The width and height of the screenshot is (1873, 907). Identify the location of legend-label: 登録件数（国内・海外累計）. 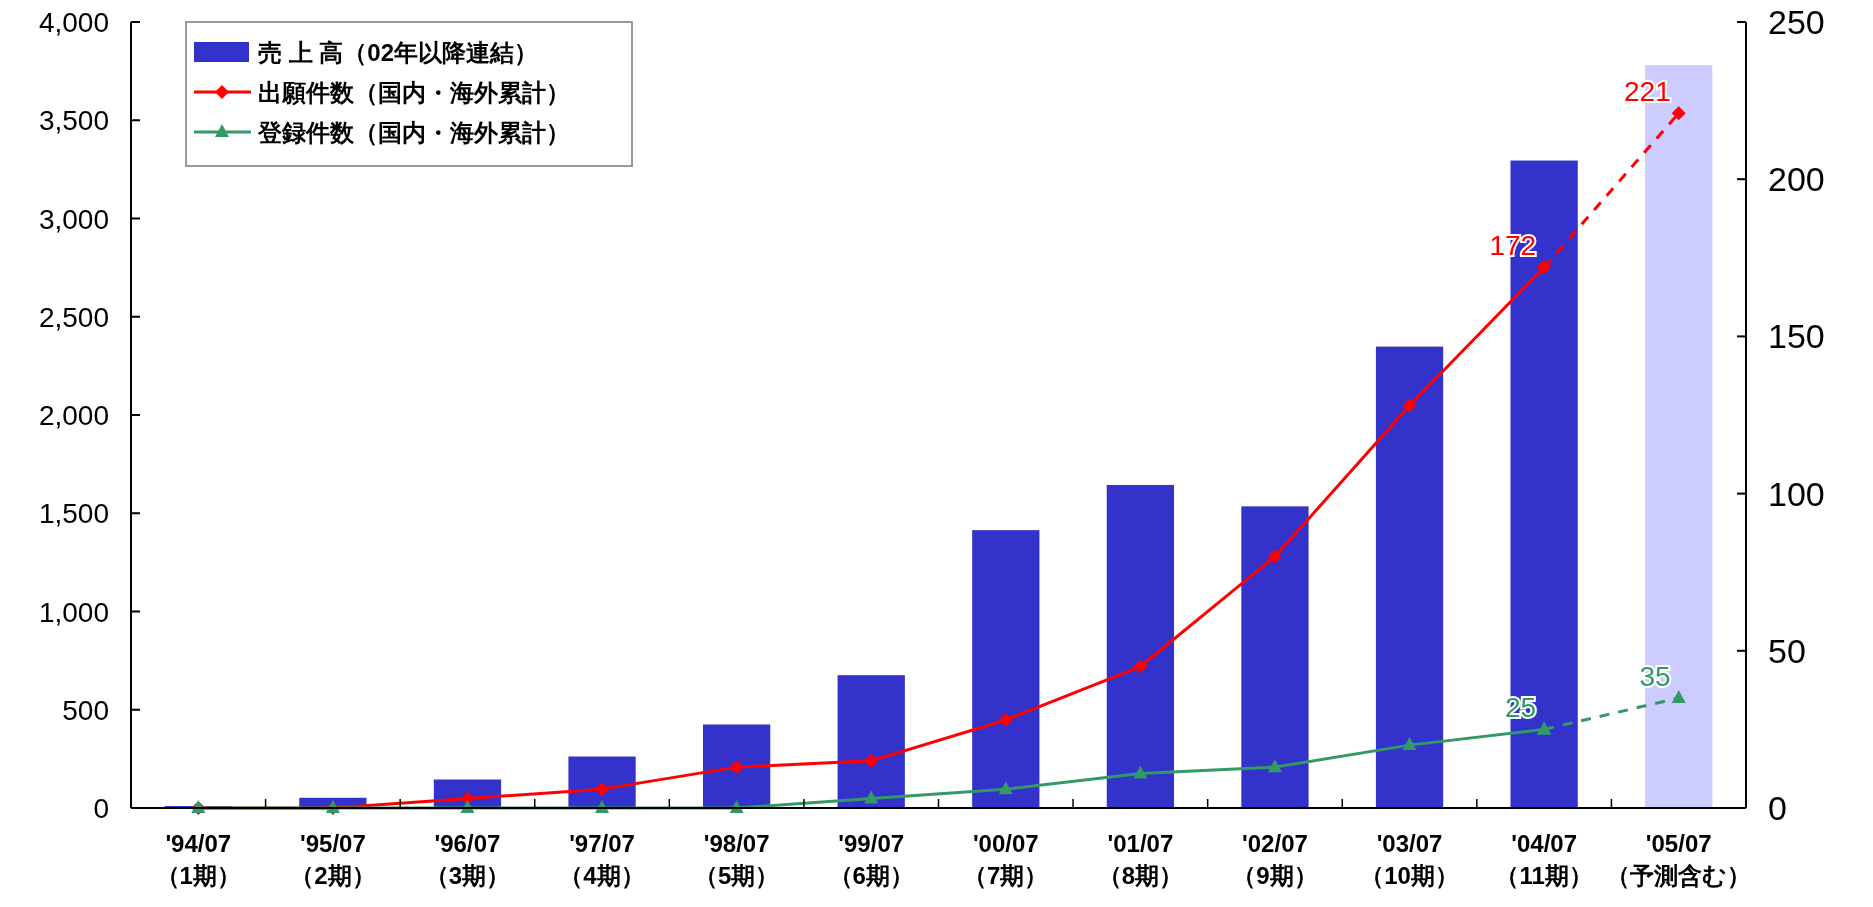
(413, 132).